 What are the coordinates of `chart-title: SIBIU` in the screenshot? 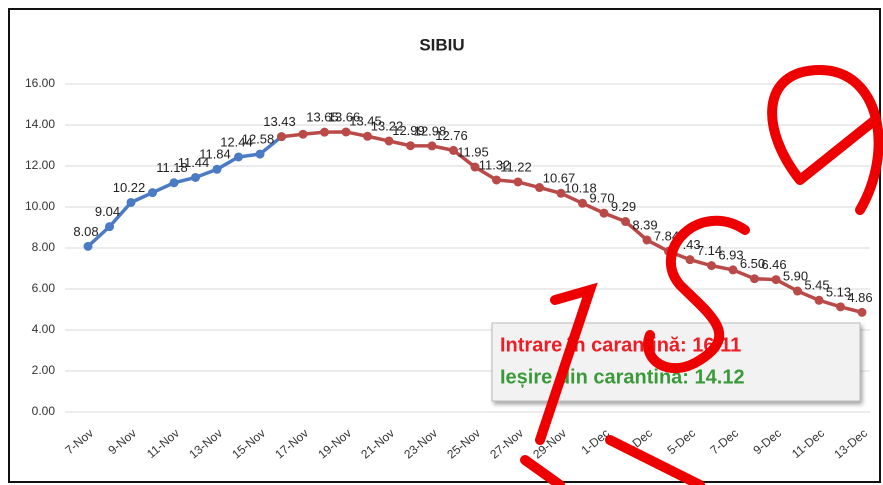 It's located at (441, 44).